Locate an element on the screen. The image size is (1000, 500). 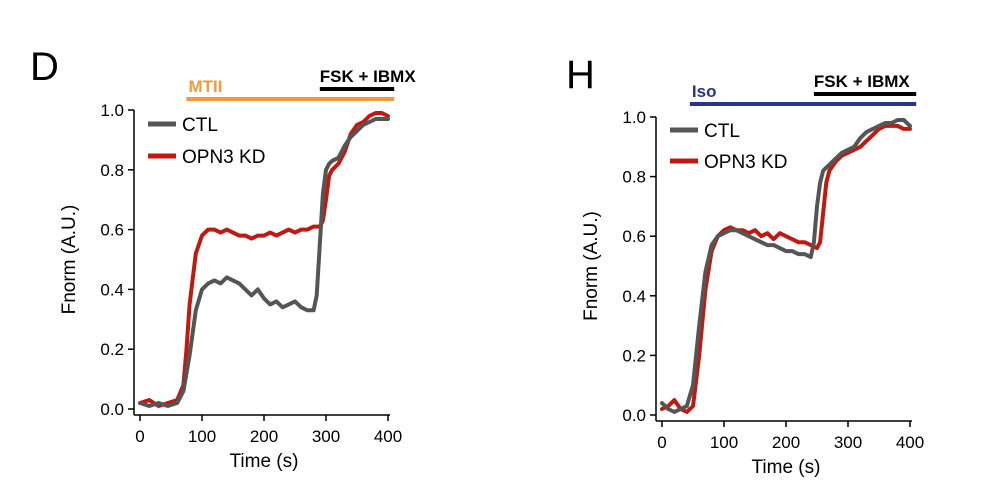
treatment-label: MTII is located at coordinates (206, 86).